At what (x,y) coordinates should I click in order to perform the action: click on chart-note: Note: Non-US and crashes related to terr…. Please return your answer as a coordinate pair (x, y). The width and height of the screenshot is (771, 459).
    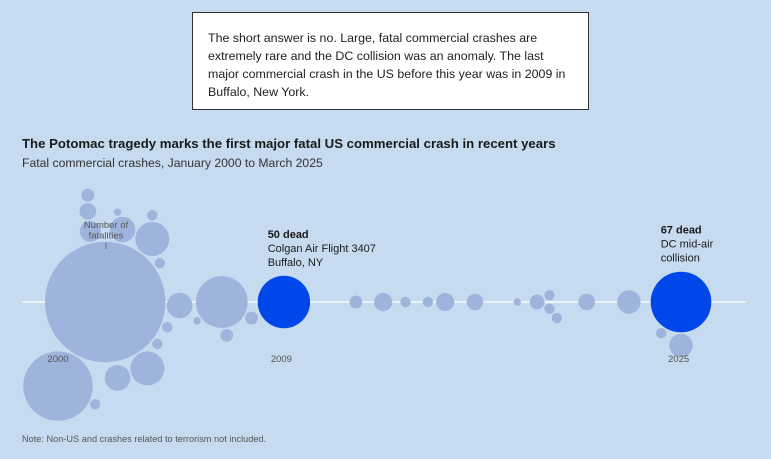
    Looking at the image, I should click on (144, 439).